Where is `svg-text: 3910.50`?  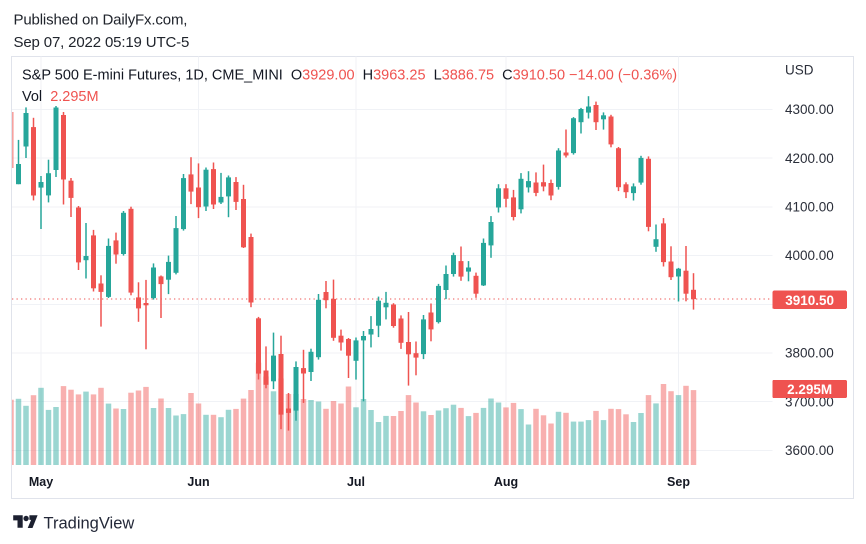
svg-text: 3910.50 is located at coordinates (809, 300).